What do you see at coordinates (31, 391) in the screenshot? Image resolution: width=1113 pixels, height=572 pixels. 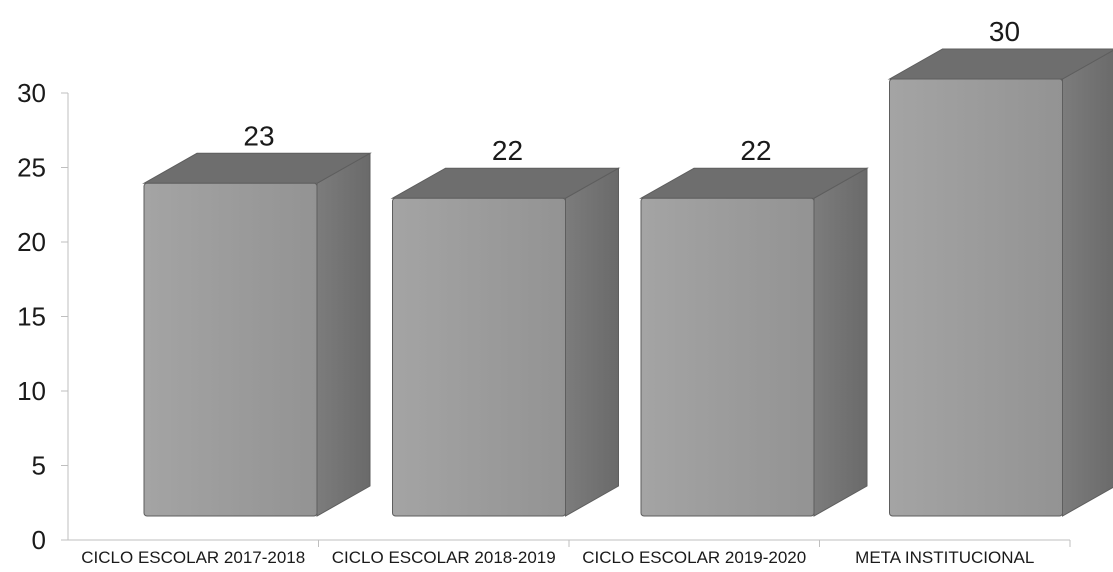 I see `y-tick-label: 10` at bounding box center [31, 391].